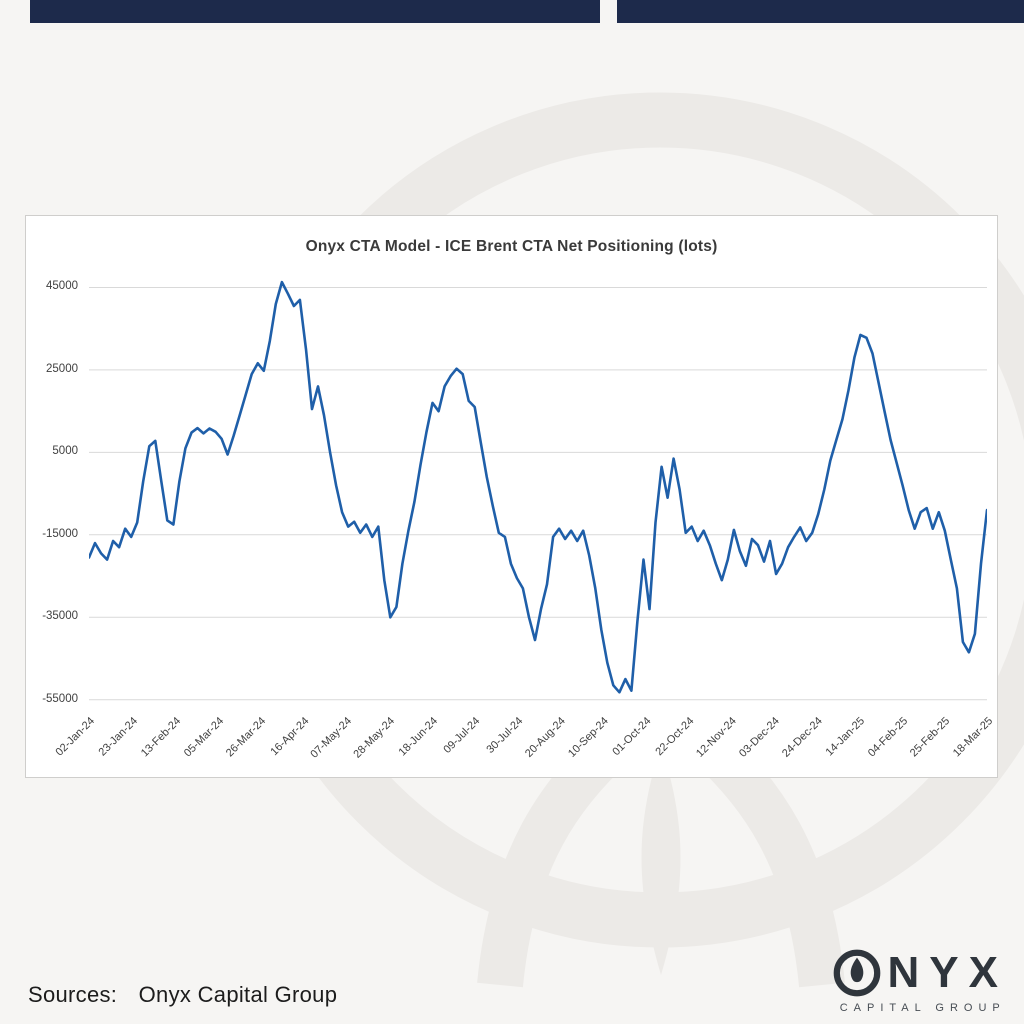 The height and width of the screenshot is (1024, 1024). Describe the element at coordinates (62, 368) in the screenshot. I see `y-tick-label: 25000` at that location.